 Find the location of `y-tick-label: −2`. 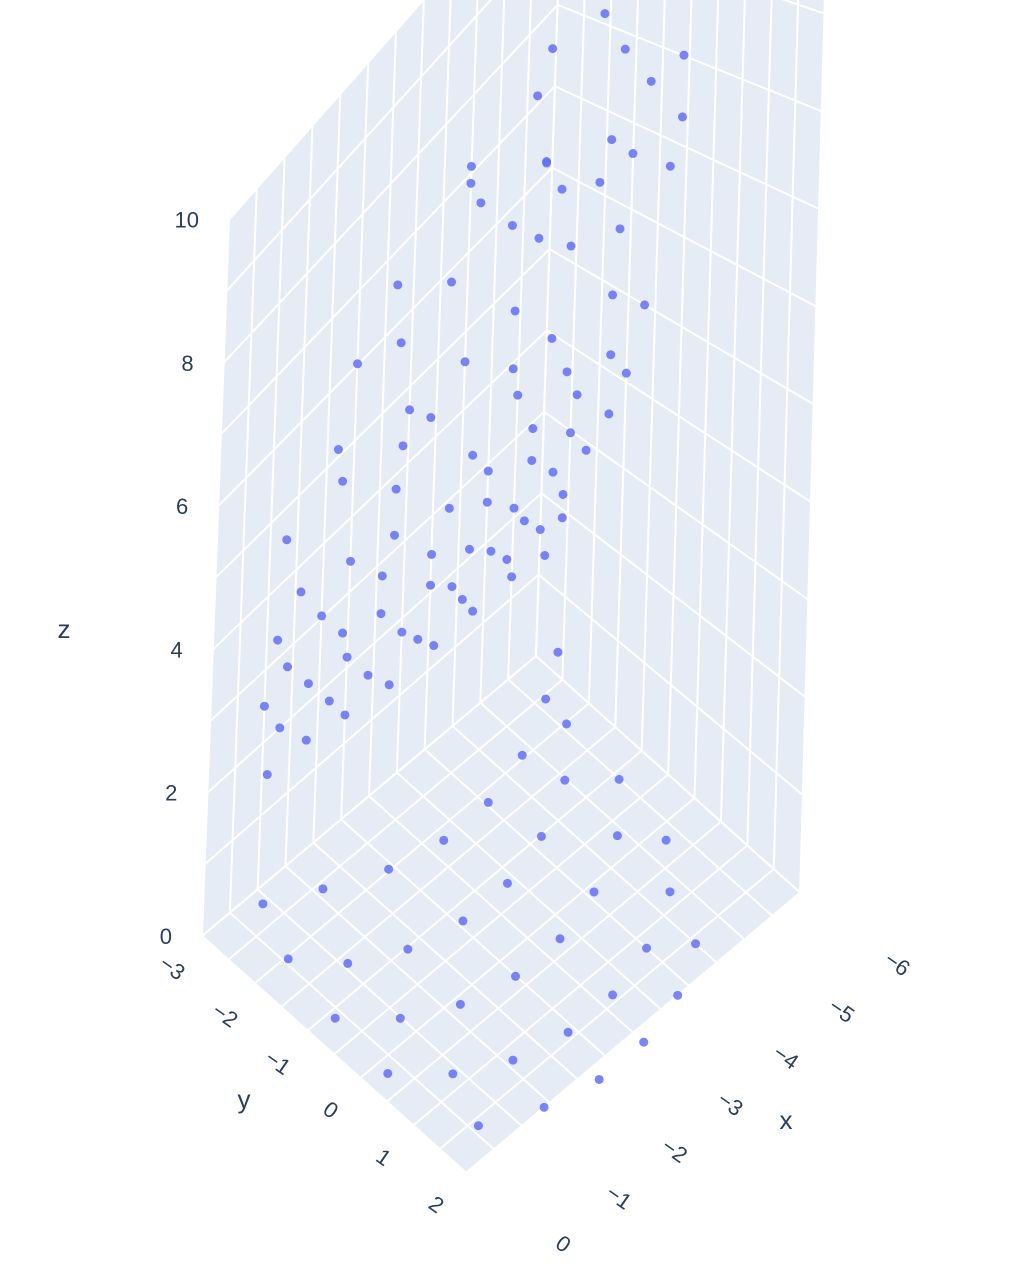

y-tick-label: −2 is located at coordinates (225, 1015).